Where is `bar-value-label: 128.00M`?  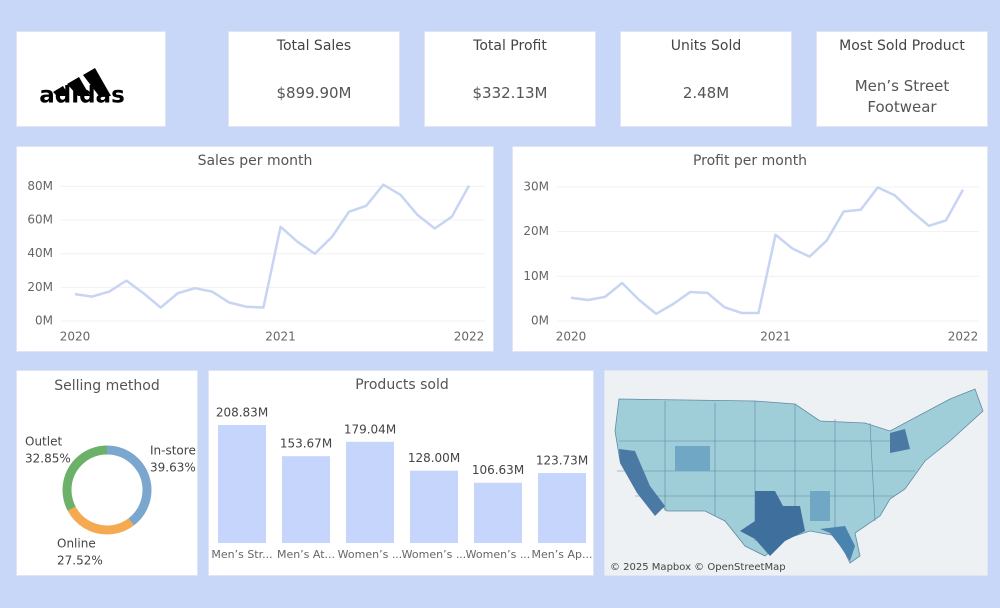 bar-value-label: 128.00M is located at coordinates (434, 458).